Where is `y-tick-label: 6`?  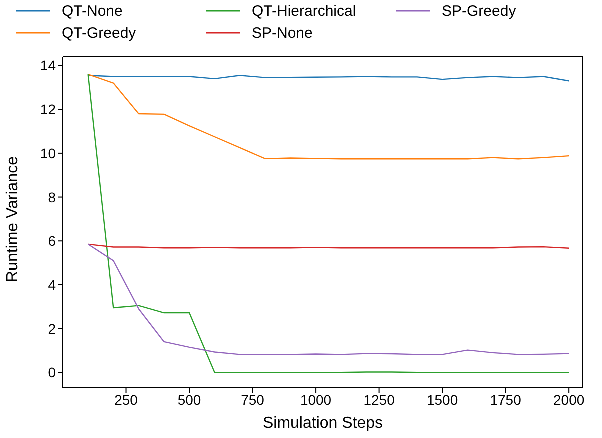
y-tick-label: 6 is located at coordinates (52, 241).